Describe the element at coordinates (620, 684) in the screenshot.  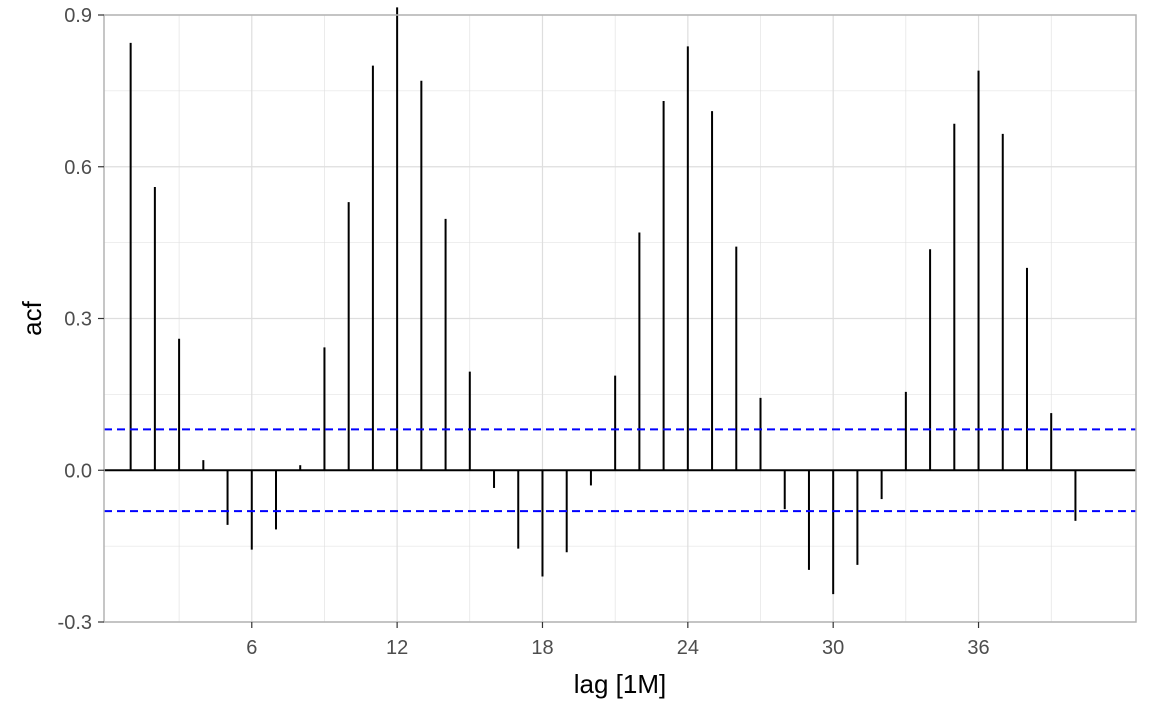
I see `x-axis-title: lag [1M]` at that location.